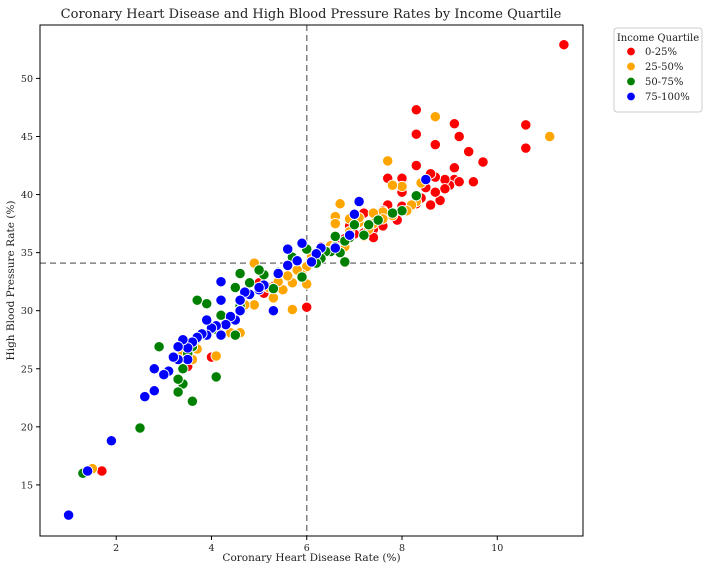  I want to click on x-tick-label: 4, so click(211, 548).